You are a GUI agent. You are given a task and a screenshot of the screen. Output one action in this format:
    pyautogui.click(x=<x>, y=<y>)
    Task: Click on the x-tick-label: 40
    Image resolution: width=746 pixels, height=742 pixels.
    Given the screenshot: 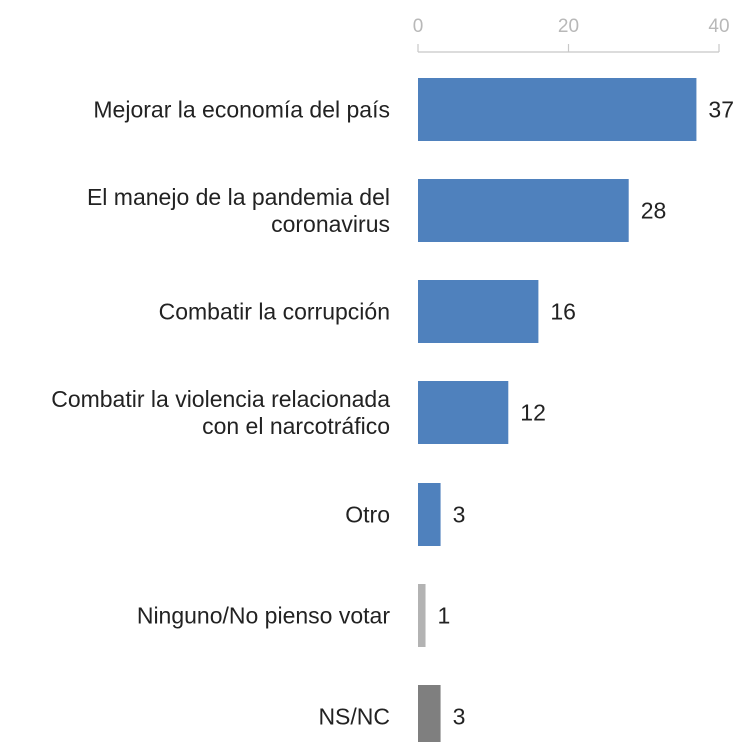 What is the action you would take?
    pyautogui.click(x=718, y=26)
    